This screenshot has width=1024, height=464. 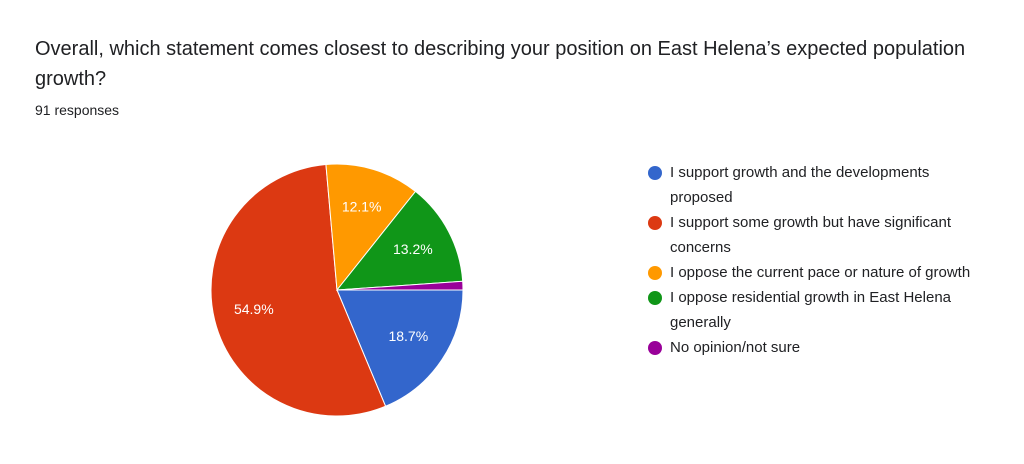 What do you see at coordinates (813, 347) in the screenshot?
I see `legend-item: No opinion/not sure` at bounding box center [813, 347].